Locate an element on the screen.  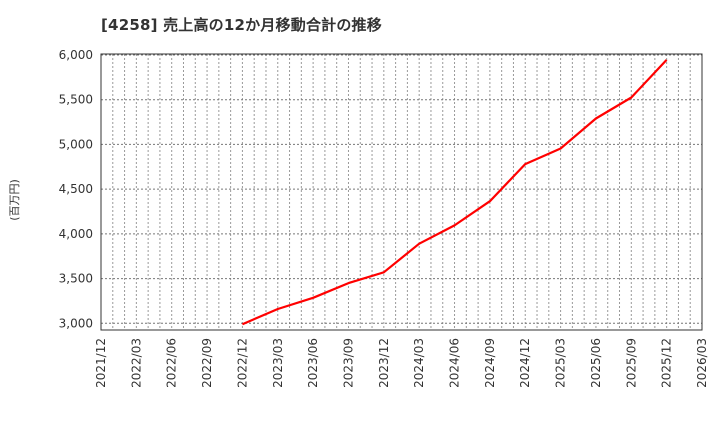
y-axis-ticks: 3,000 3,500 4,000 4,500 5,000 5,500 6,000 is located at coordinates (76, 189).